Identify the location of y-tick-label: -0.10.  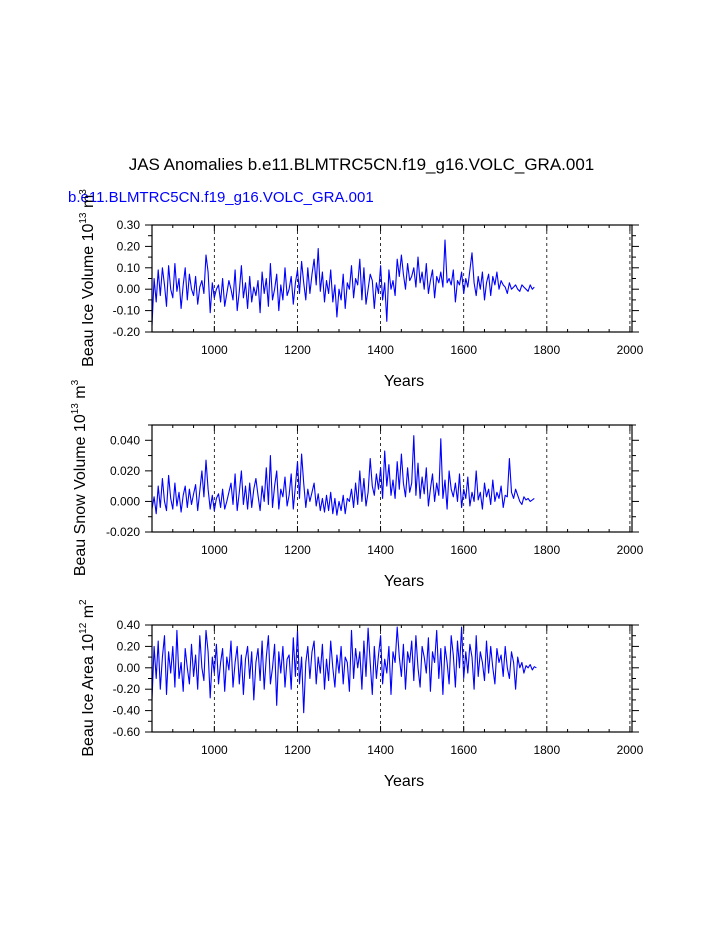
(127, 311).